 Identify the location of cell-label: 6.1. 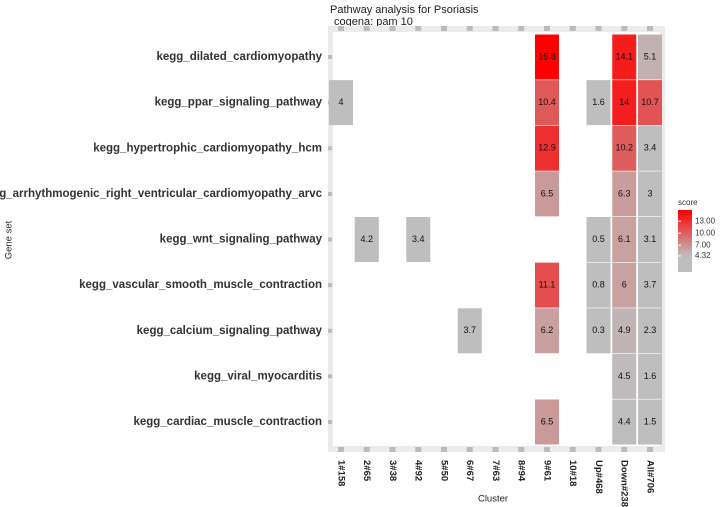
(624, 239).